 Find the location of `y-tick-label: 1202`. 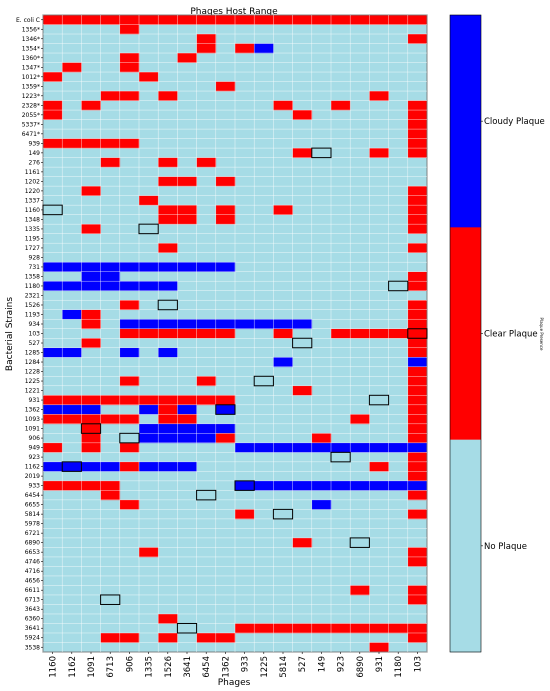

y-tick-label: 1202 is located at coordinates (32, 181).